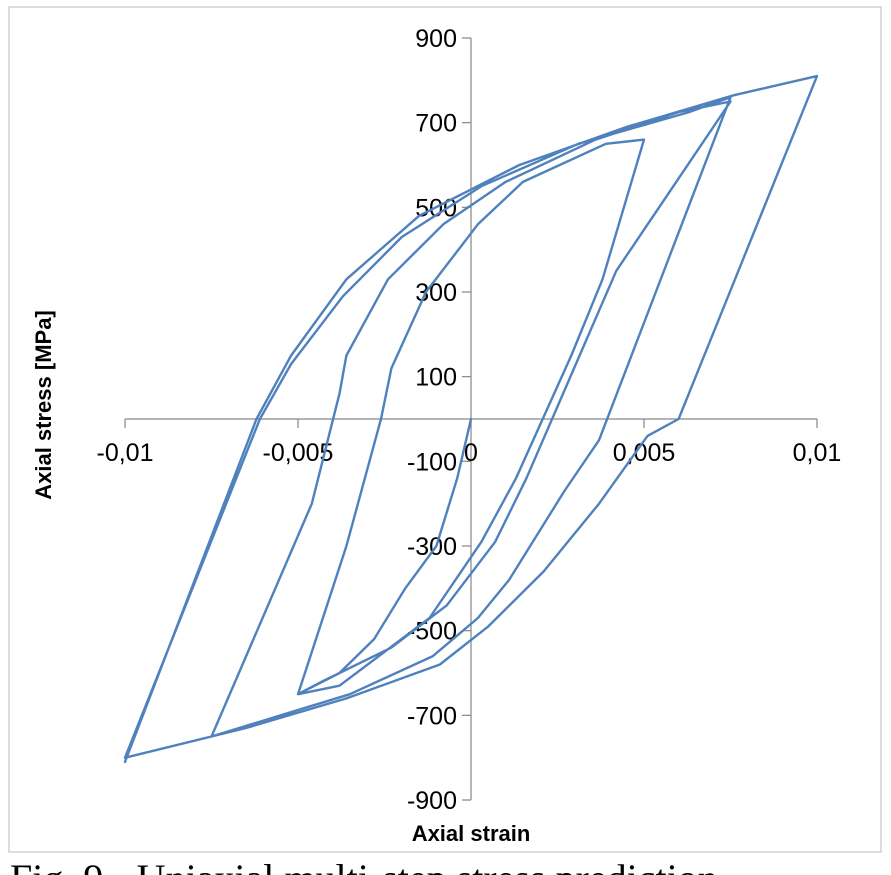 The width and height of the screenshot is (891, 875). I want to click on x-tick-label: -0,01, so click(125, 453).